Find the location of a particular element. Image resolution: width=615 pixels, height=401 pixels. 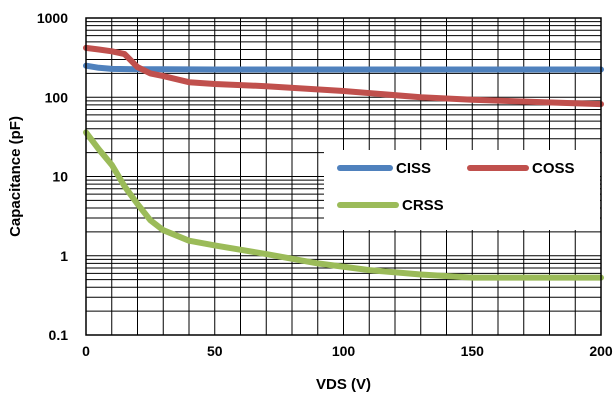

y-axis-title: Capacitance (pF) is located at coordinates (15, 176).